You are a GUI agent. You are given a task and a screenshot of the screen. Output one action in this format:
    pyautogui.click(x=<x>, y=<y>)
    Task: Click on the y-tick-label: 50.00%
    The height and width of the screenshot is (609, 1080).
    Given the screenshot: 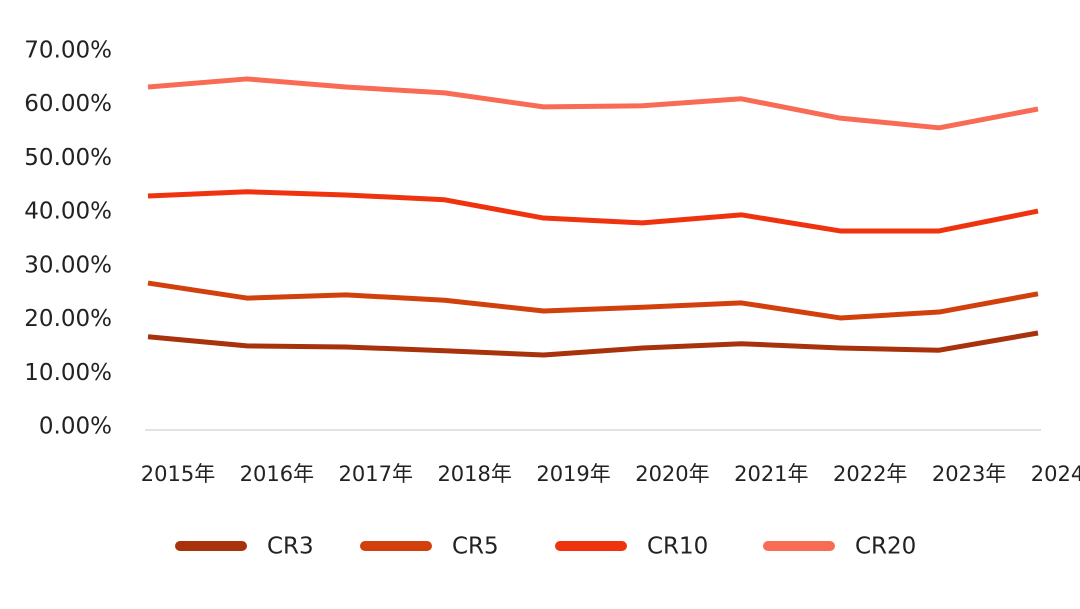 What is the action you would take?
    pyautogui.click(x=68, y=158)
    